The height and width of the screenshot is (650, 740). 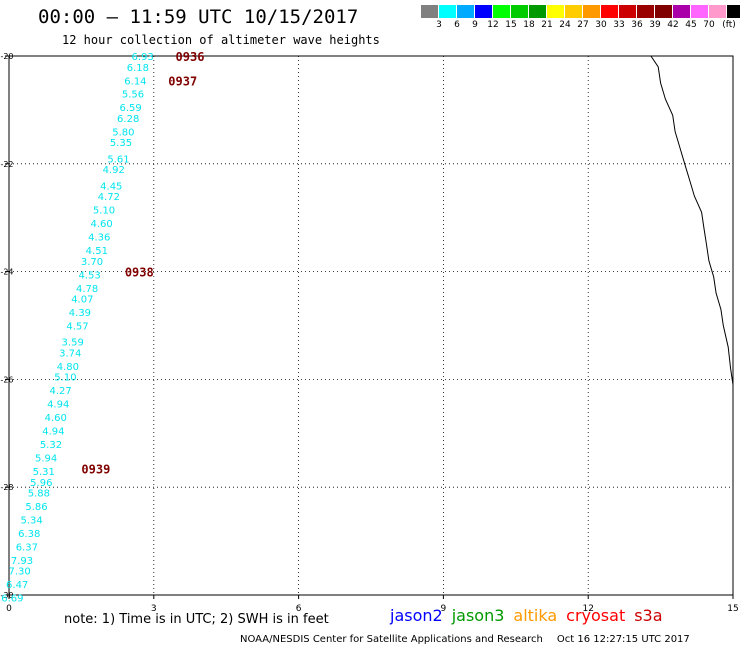 What do you see at coordinates (80, 313) in the screenshot?
I see `wave-height-value: 4.39` at bounding box center [80, 313].